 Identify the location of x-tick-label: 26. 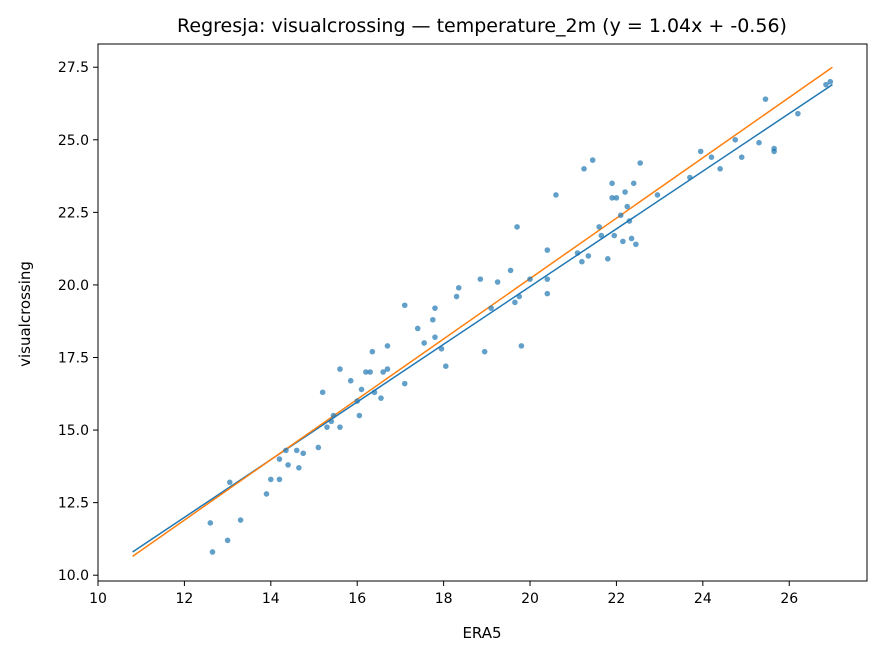
(789, 599).